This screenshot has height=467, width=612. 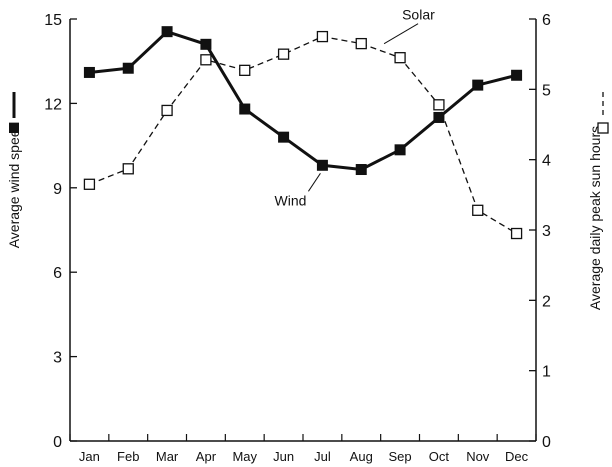 I want to click on right-tick-label: 6, so click(x=546, y=20).